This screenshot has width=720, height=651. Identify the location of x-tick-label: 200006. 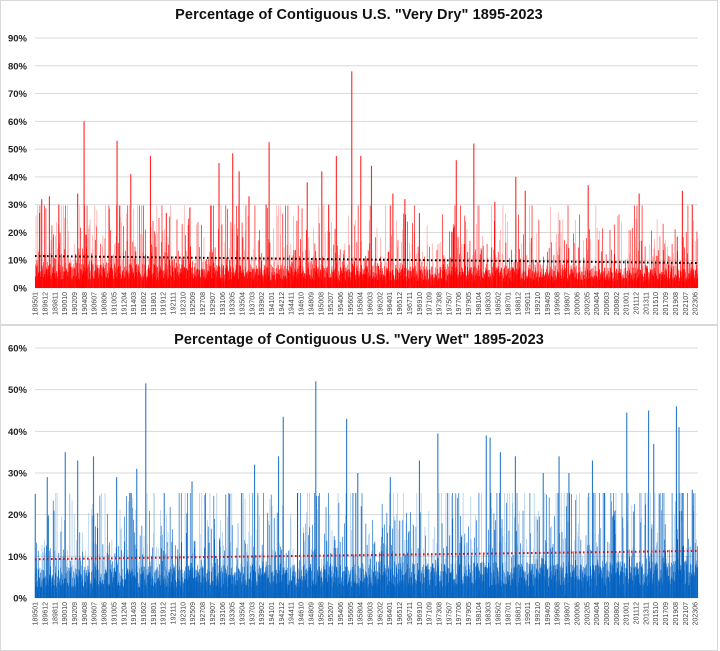
(577, 303).